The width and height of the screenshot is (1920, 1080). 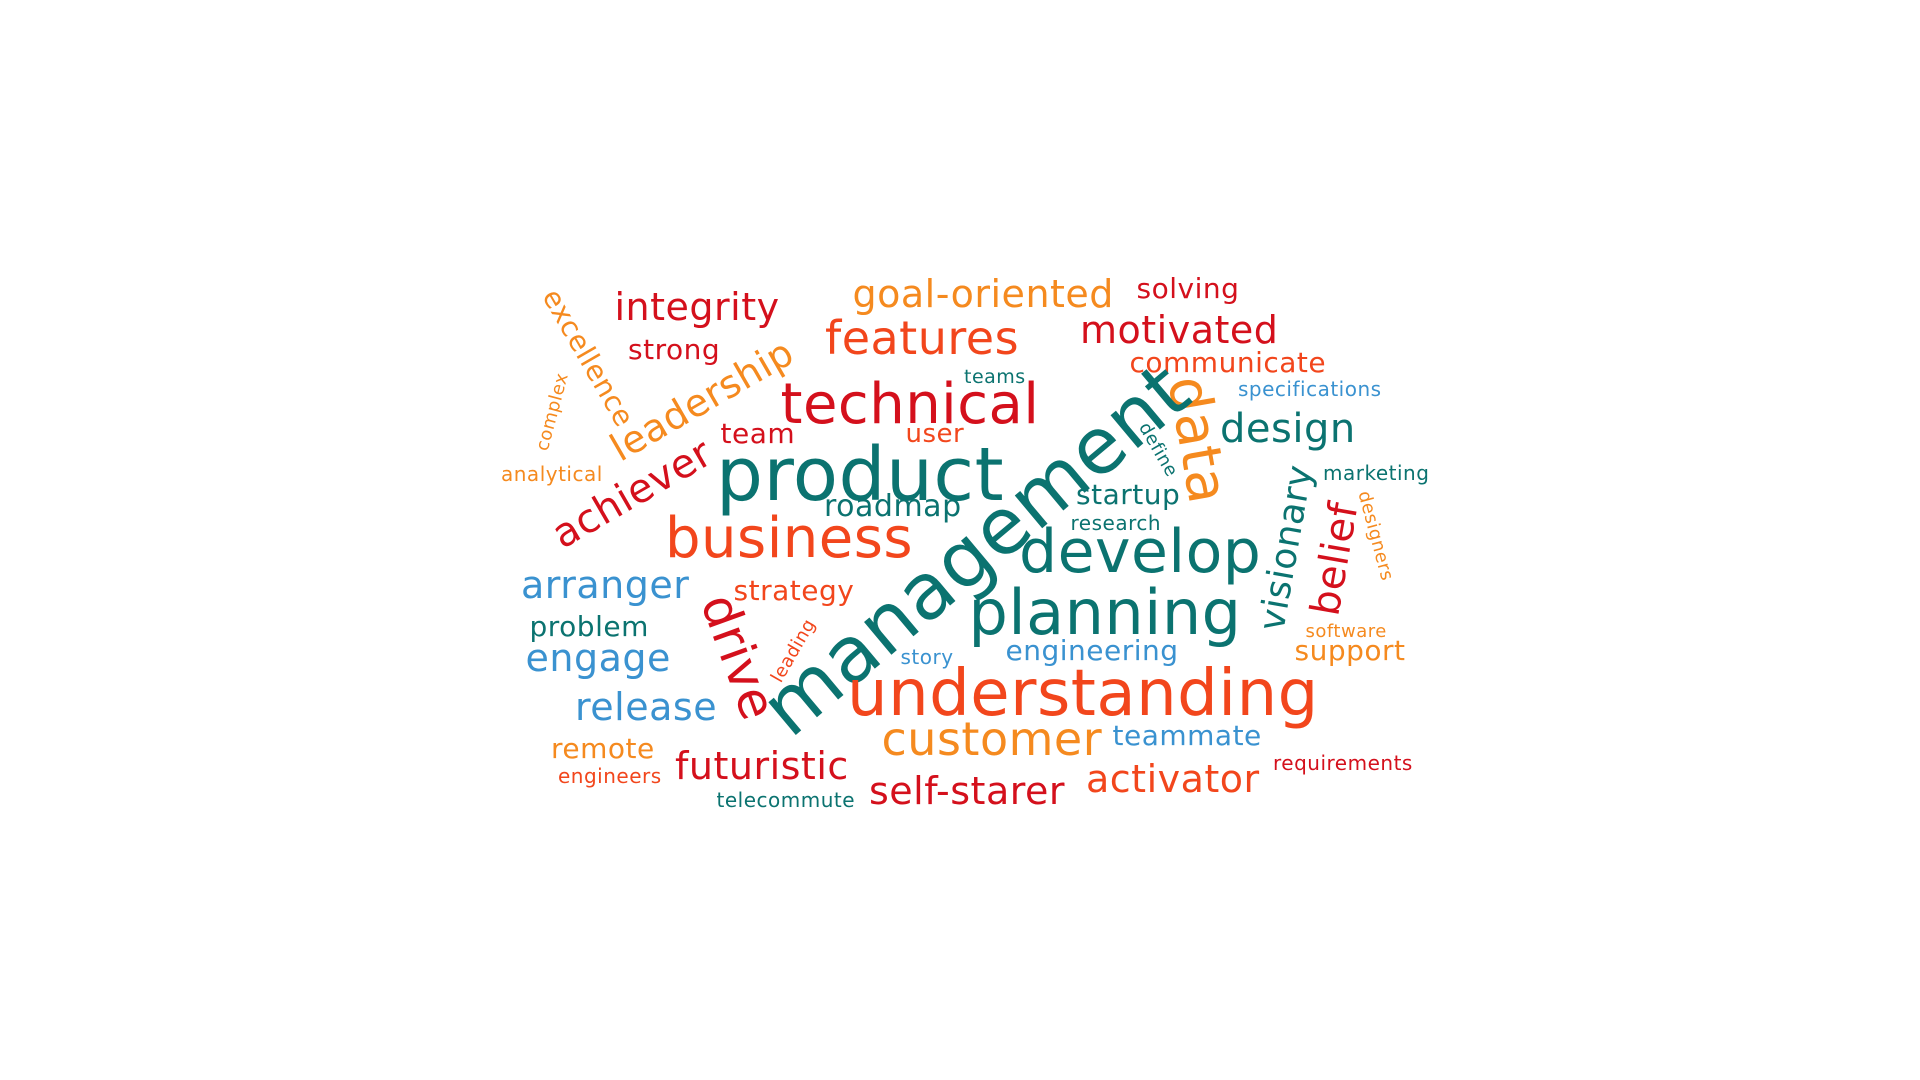 I want to click on word-customer: customer, so click(x=992, y=739).